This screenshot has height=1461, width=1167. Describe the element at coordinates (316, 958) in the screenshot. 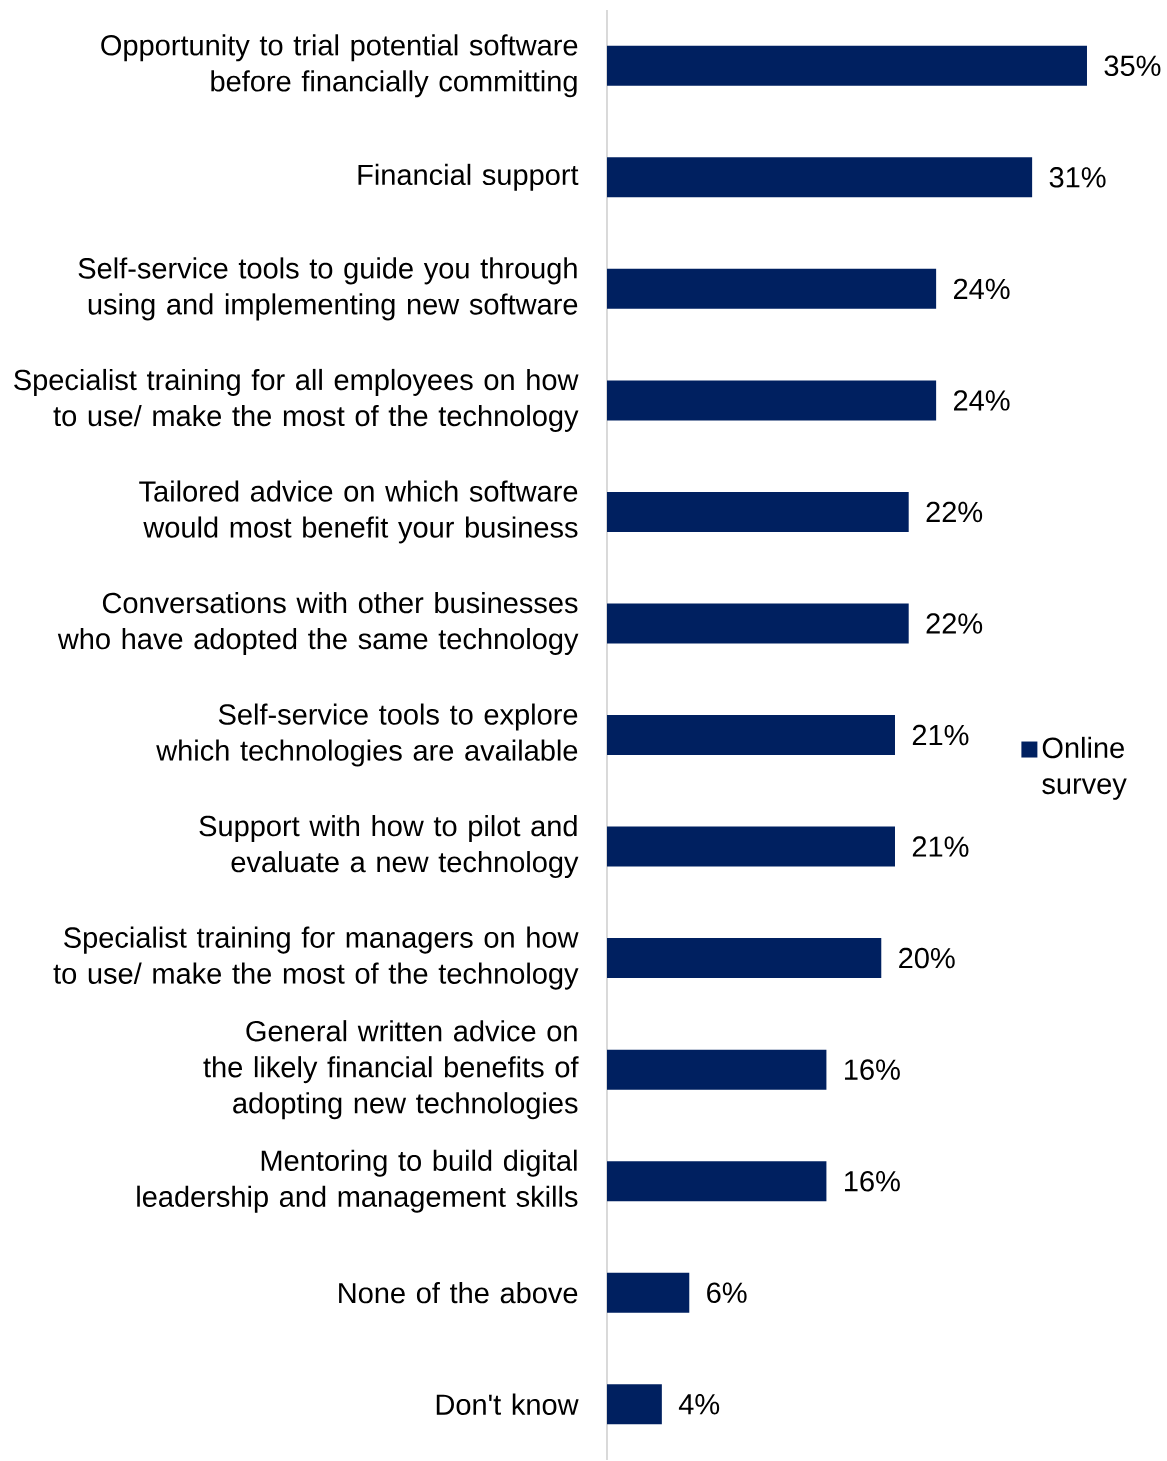

I see `y-tick-label: Specialist training for managers on how to use/ make the most of the technology` at that location.